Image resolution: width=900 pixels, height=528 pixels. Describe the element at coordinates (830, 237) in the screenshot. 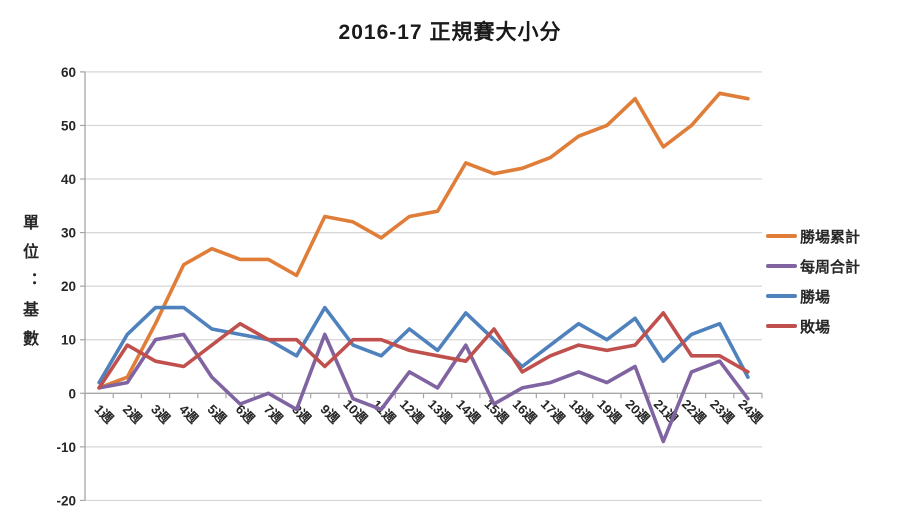

I see `legend-label: 勝場累計` at that location.